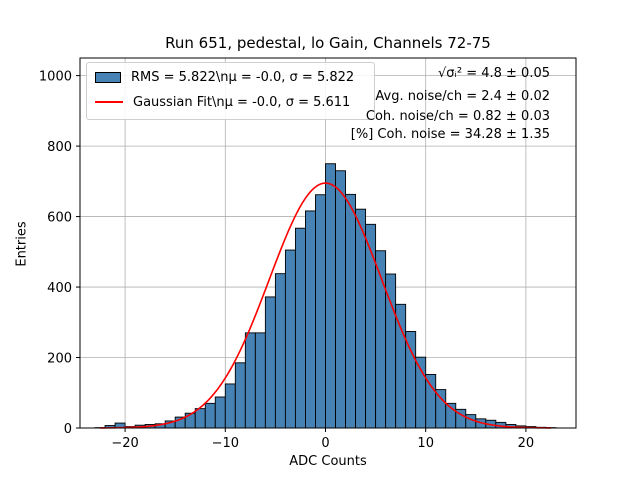  I want to click on y-tick-label: 1000, so click(55, 77).